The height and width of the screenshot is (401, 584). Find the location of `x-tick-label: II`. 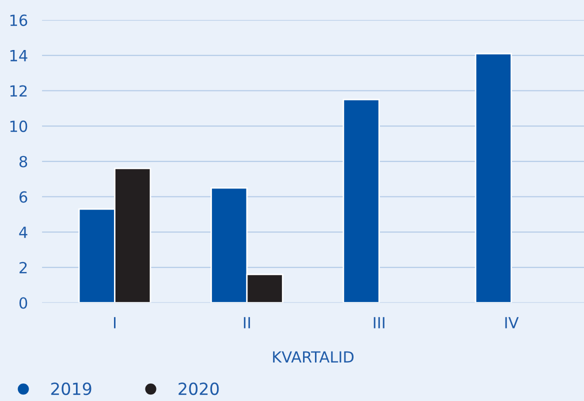

x-tick-label: II is located at coordinates (247, 322).